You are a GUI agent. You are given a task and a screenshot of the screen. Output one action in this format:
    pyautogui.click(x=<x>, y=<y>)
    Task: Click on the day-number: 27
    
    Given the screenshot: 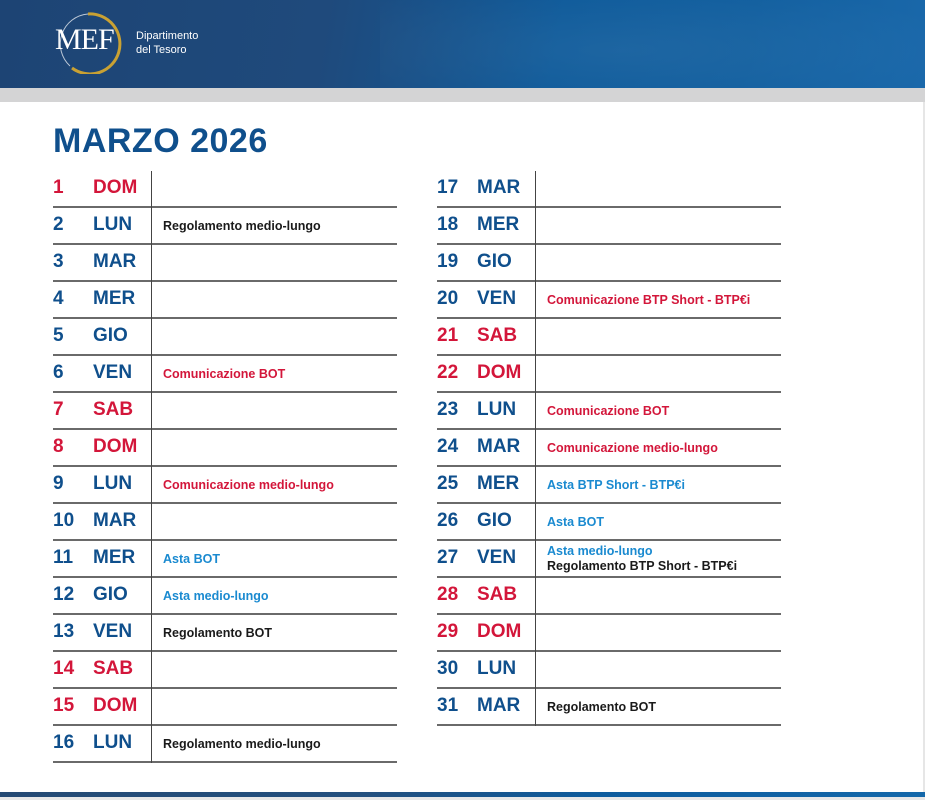 What is the action you would take?
    pyautogui.click(x=448, y=557)
    